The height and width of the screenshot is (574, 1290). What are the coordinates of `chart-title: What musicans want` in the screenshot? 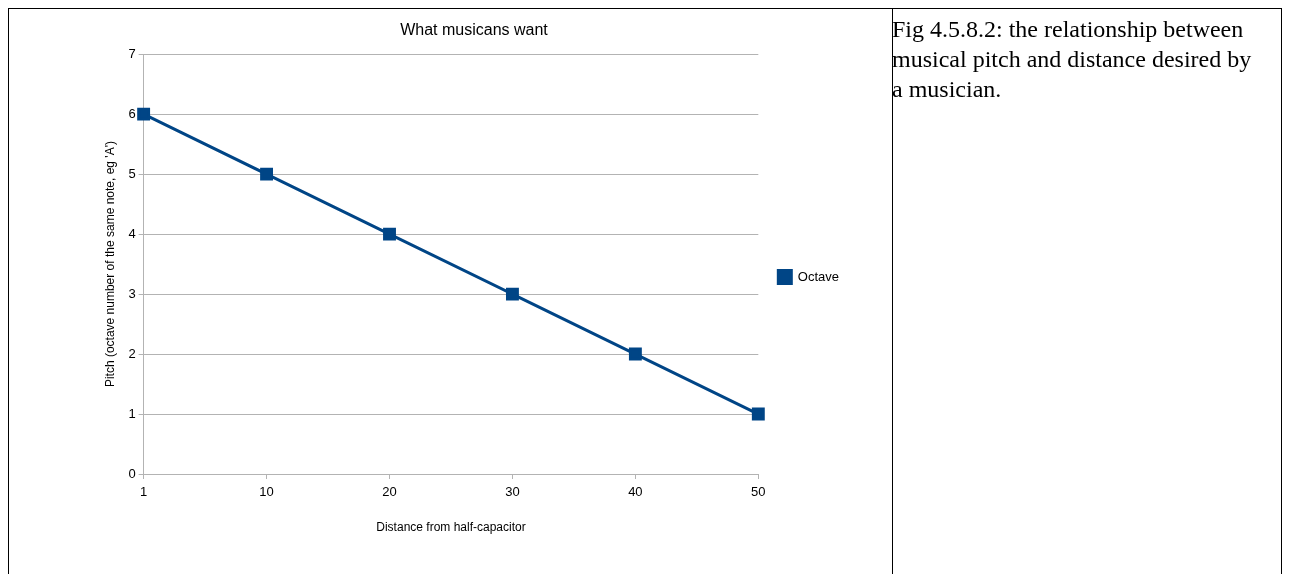 It's located at (474, 30).